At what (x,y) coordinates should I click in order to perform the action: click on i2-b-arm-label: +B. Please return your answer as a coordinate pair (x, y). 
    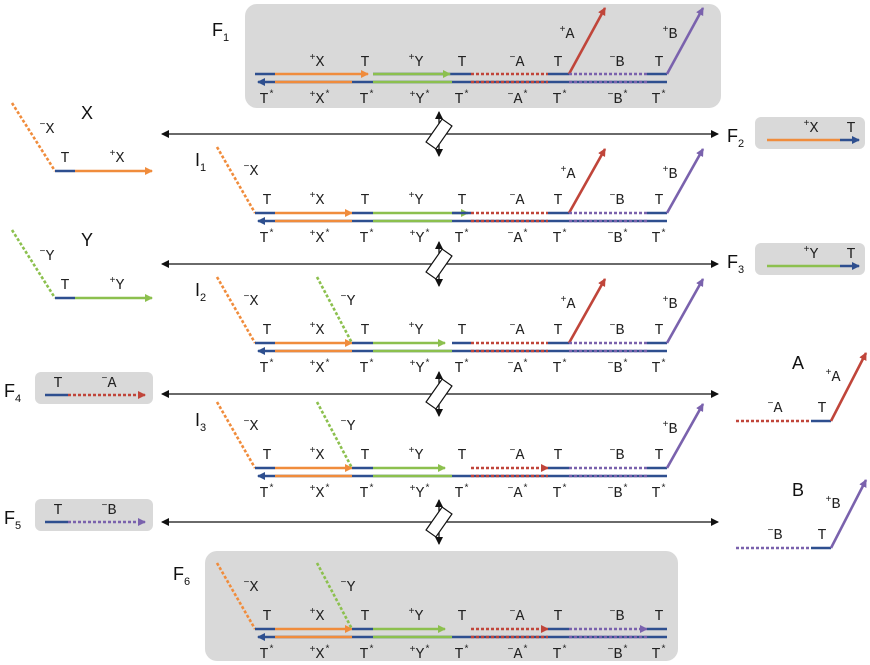
    Looking at the image, I should click on (669, 304).